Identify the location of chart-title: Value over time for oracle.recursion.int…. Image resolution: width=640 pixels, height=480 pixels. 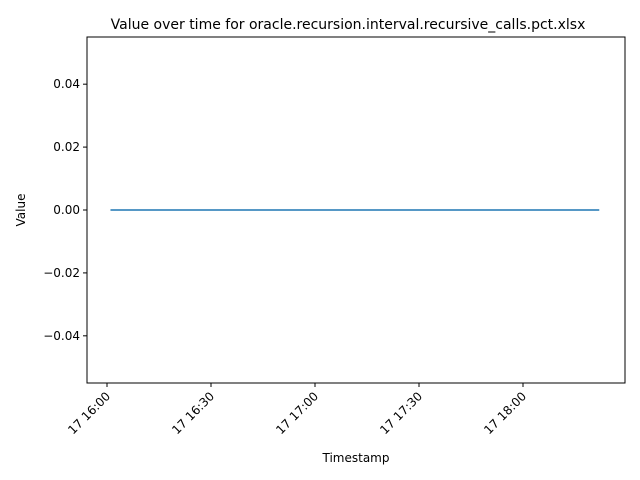
(348, 25).